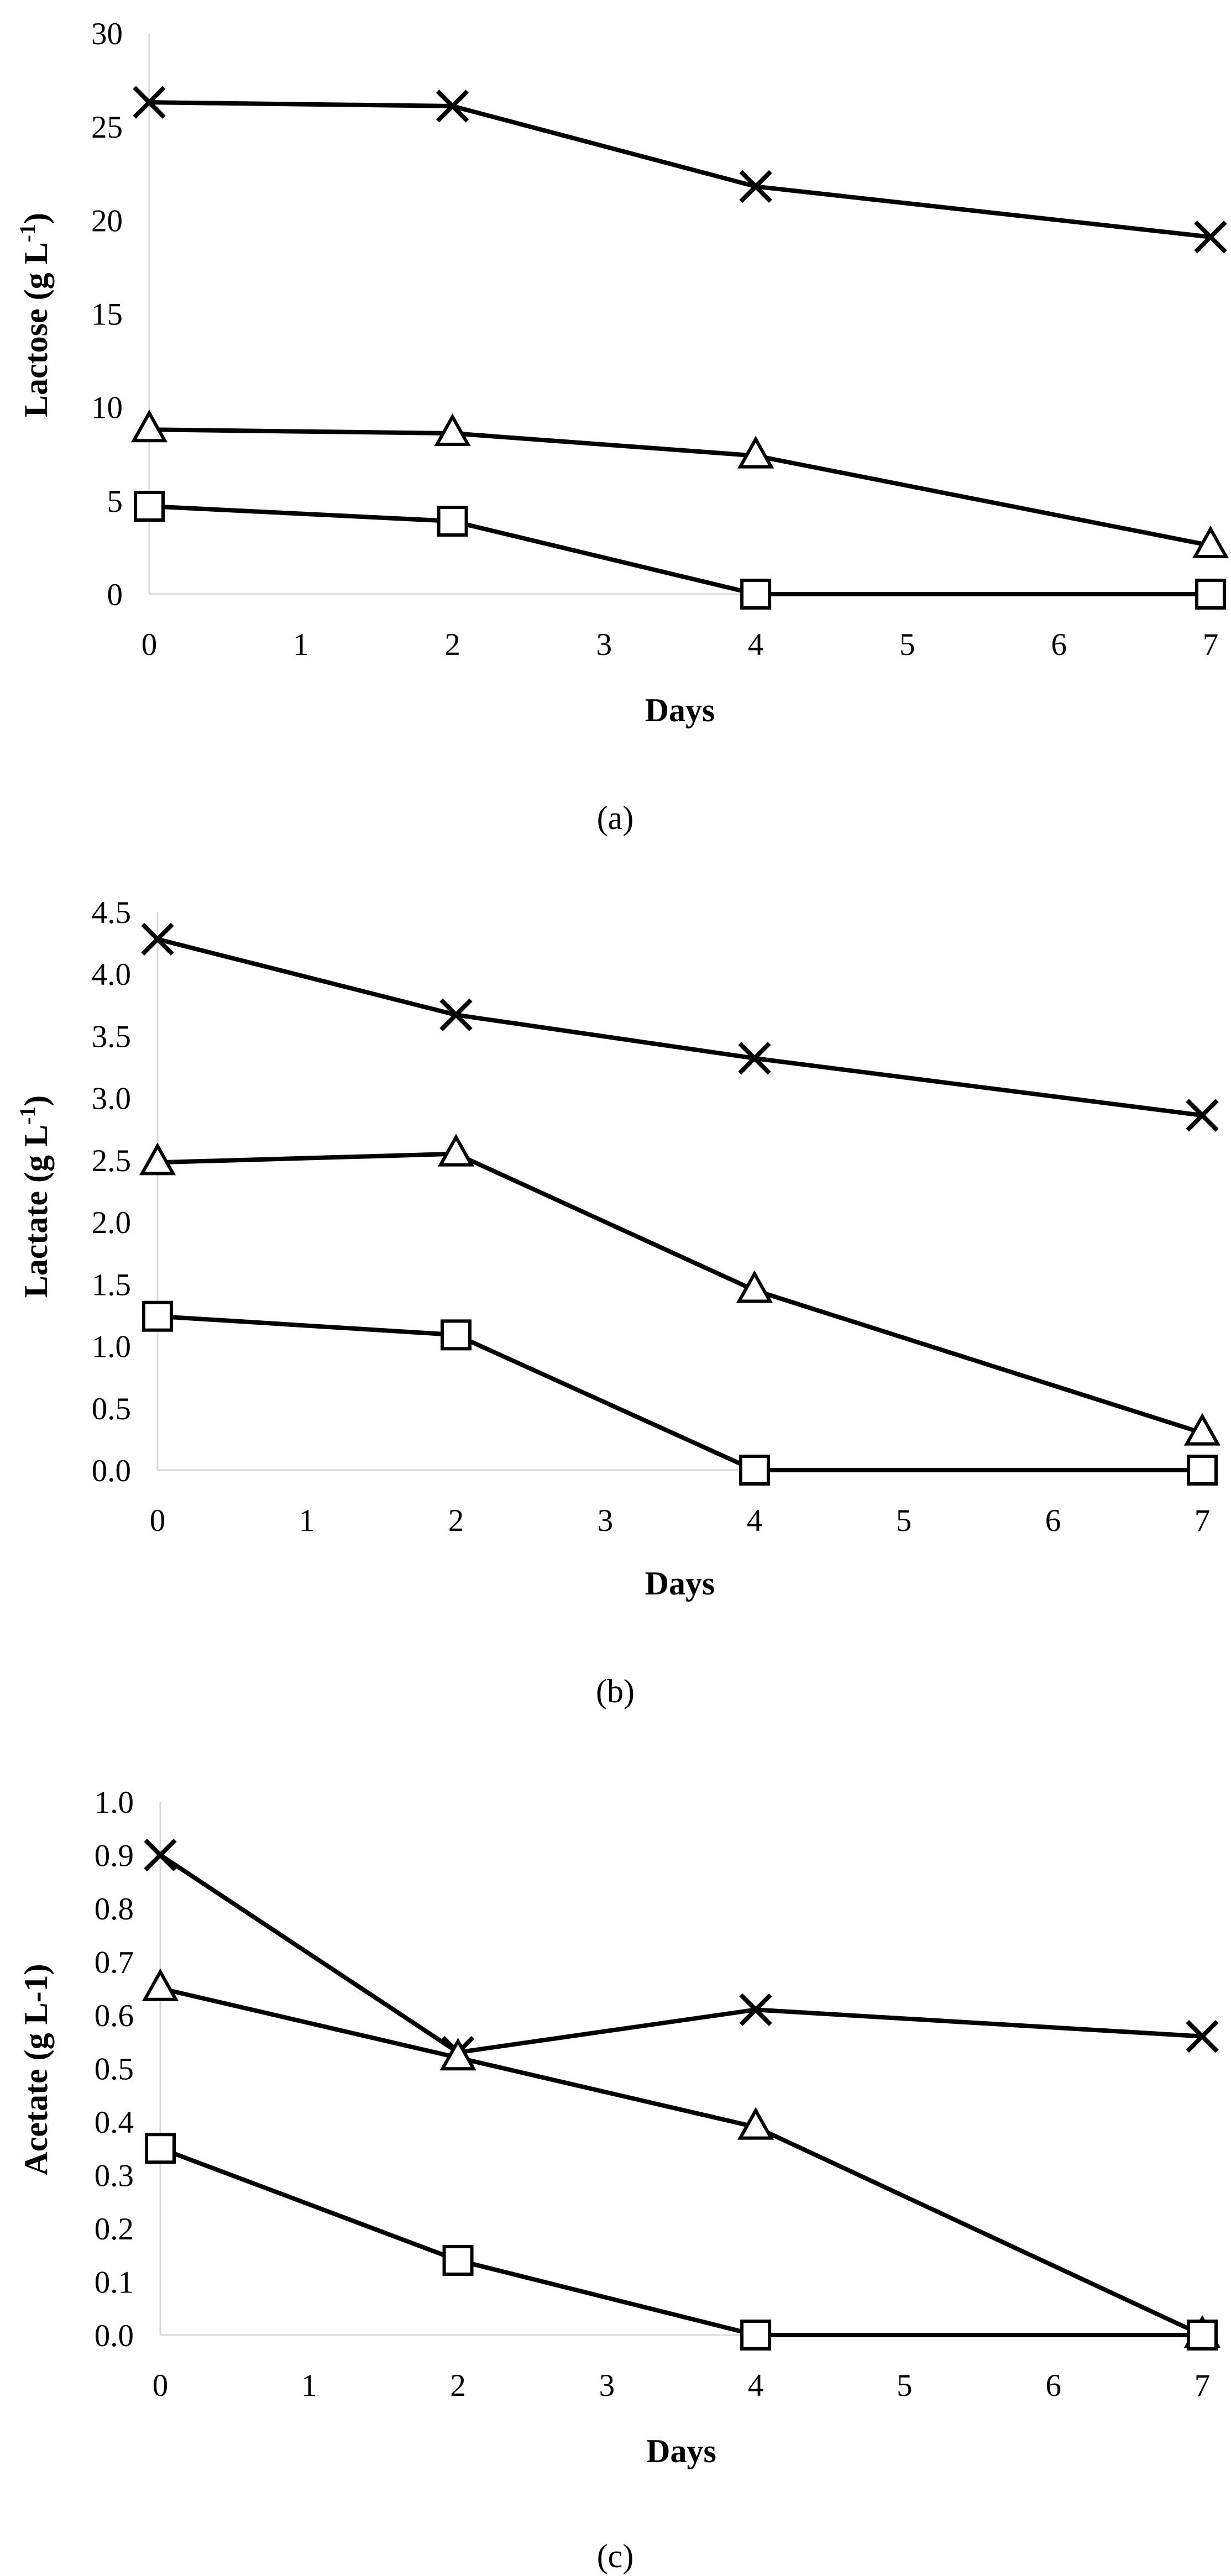 The height and width of the screenshot is (2576, 1231). Describe the element at coordinates (114, 2282) in the screenshot. I see `y-tick-label: 0.1` at that location.